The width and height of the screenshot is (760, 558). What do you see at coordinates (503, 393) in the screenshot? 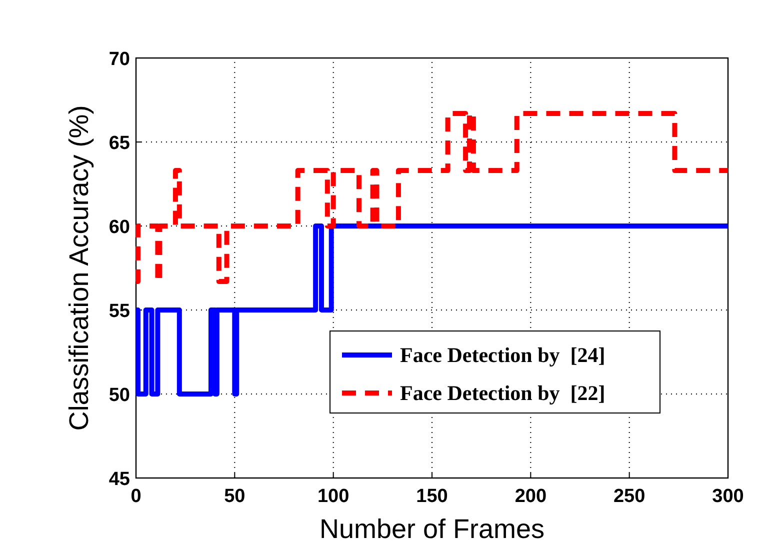
I see `legend-label: Face Detection by [22]` at bounding box center [503, 393].